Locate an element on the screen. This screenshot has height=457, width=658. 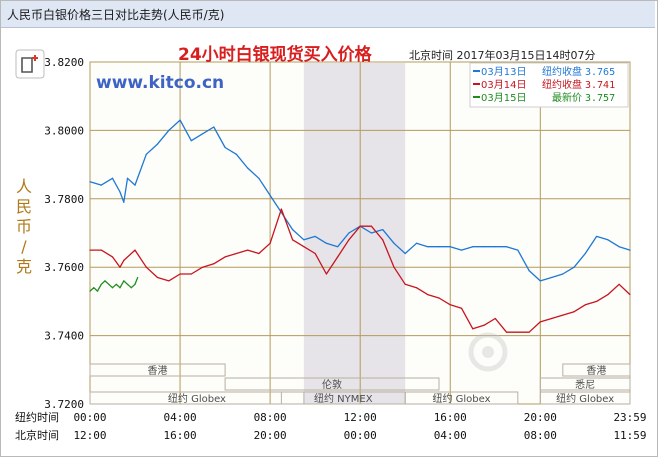
watermark-stamp-icon is located at coordinates (488, 352).